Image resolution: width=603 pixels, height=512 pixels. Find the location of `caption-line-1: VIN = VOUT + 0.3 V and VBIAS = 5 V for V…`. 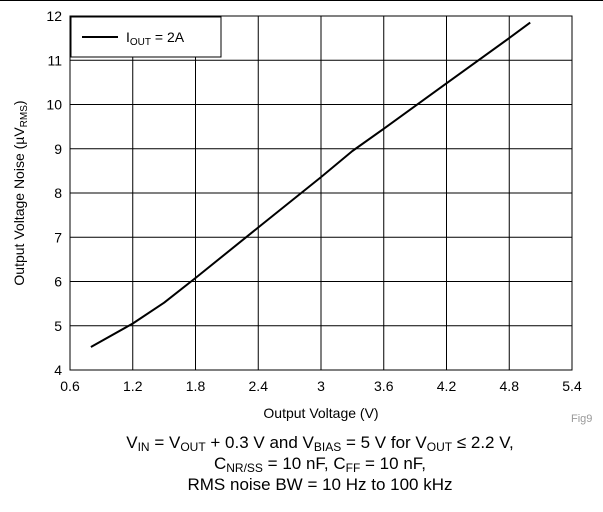

caption-line-1: VIN = VOUT + 0.3 V and VBIAS = 5 V for V… is located at coordinates (320, 443).